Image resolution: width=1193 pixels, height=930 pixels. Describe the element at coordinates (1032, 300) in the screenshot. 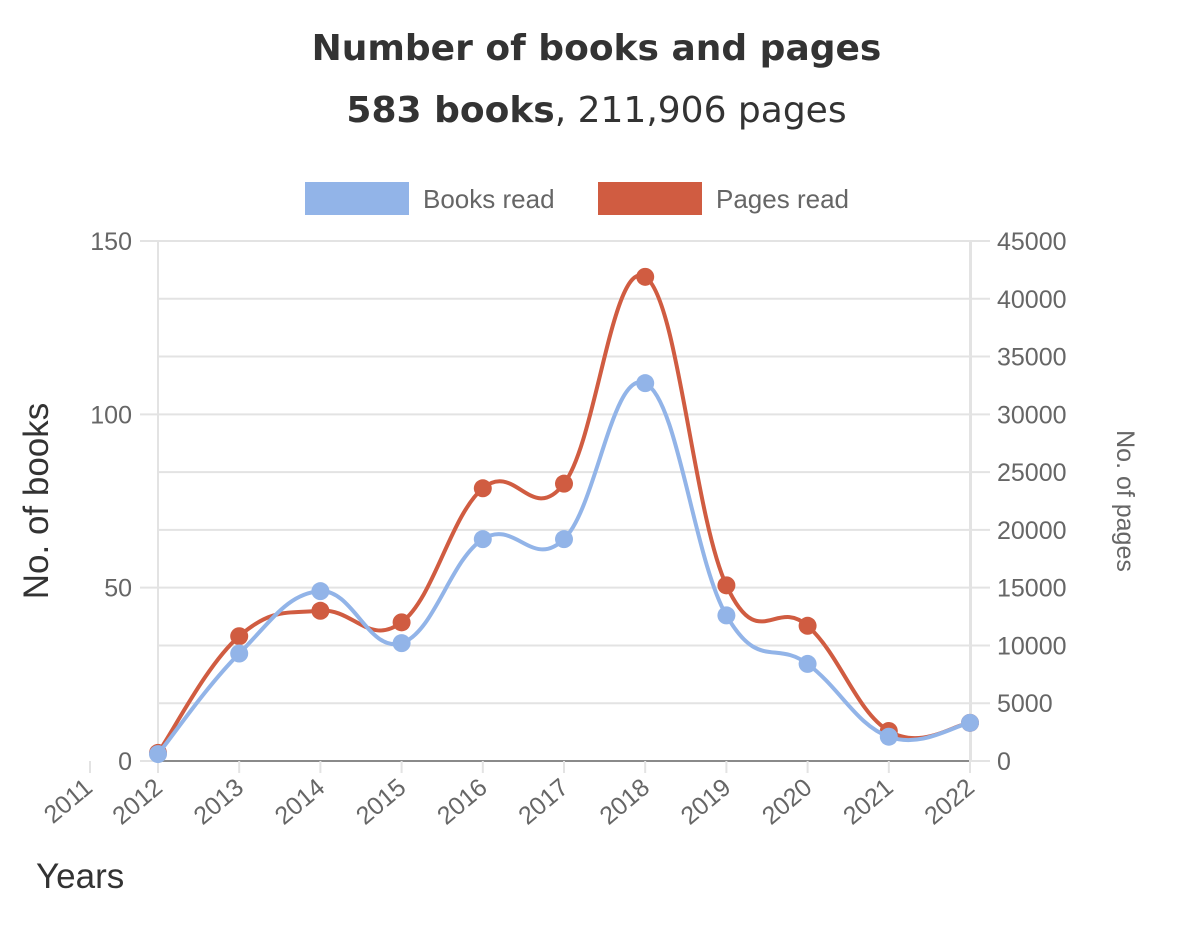

I see `y-right-tick-label: 40000` at that location.